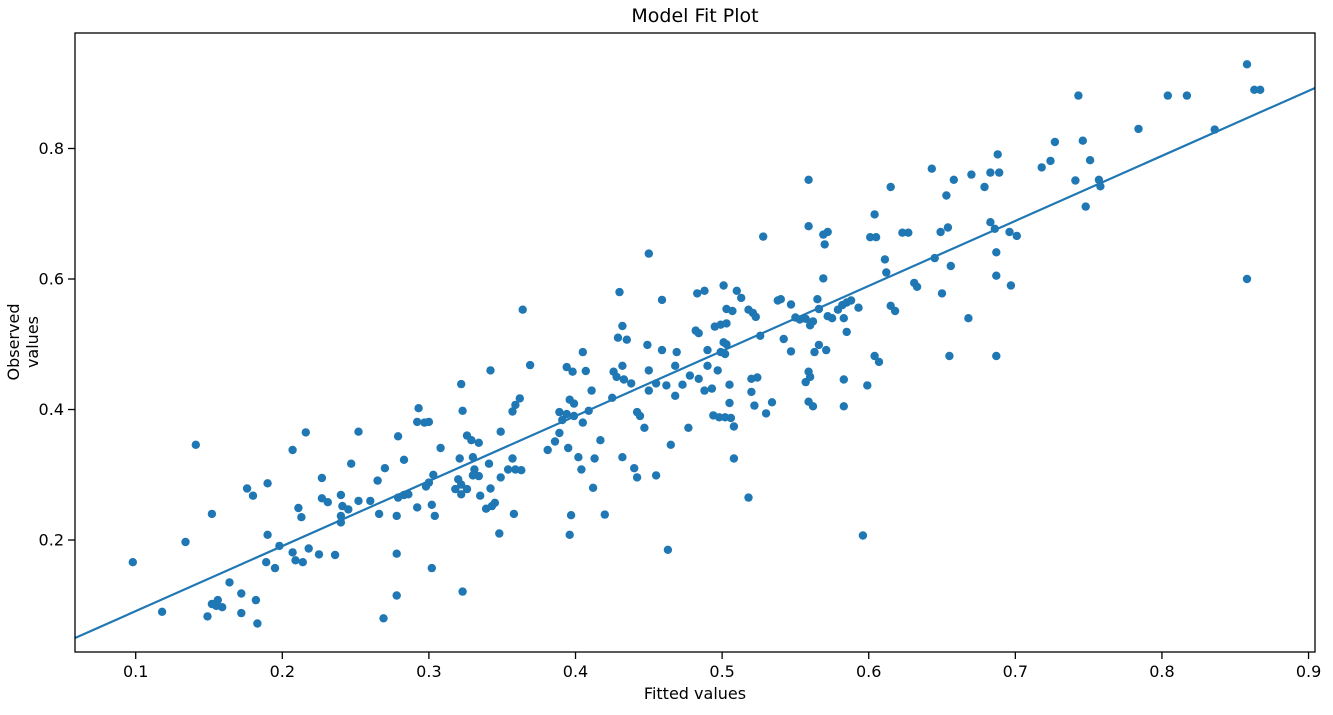 The width and height of the screenshot is (1333, 715). Describe the element at coordinates (695, 16) in the screenshot. I see `chart-title: Model Fit Plot` at that location.